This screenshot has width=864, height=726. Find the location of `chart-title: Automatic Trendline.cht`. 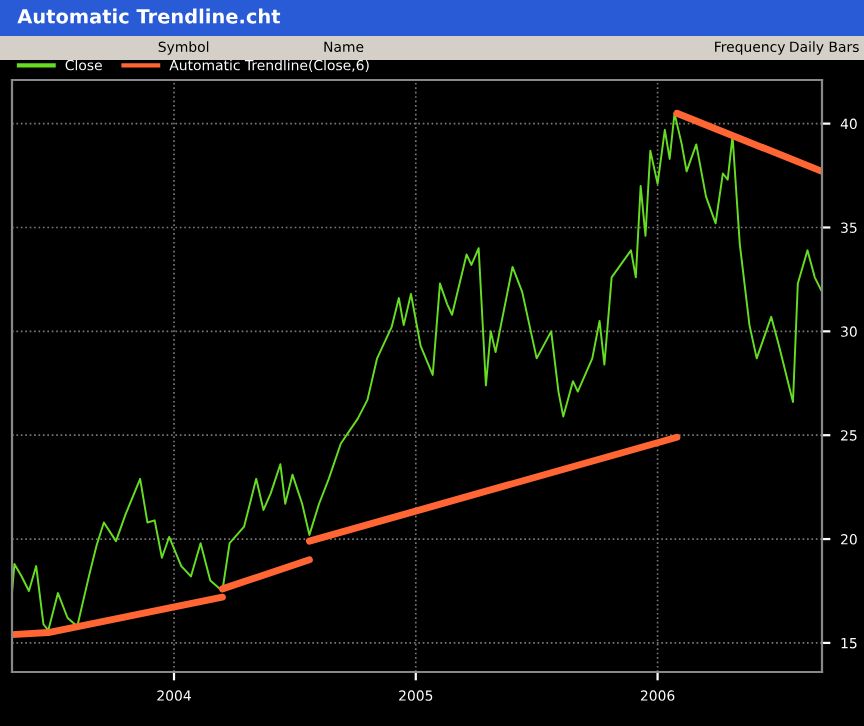

chart-title: Automatic Trendline.cht is located at coordinates (149, 16).